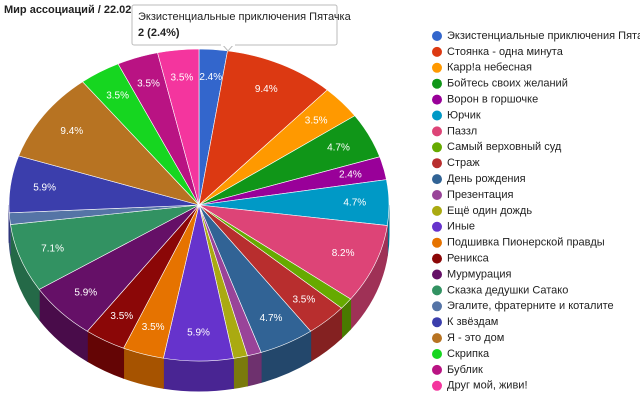 This screenshot has width=640, height=411. Describe the element at coordinates (526, 243) in the screenshot. I see `legend-label: Подшивка Пионерской правды` at that location.